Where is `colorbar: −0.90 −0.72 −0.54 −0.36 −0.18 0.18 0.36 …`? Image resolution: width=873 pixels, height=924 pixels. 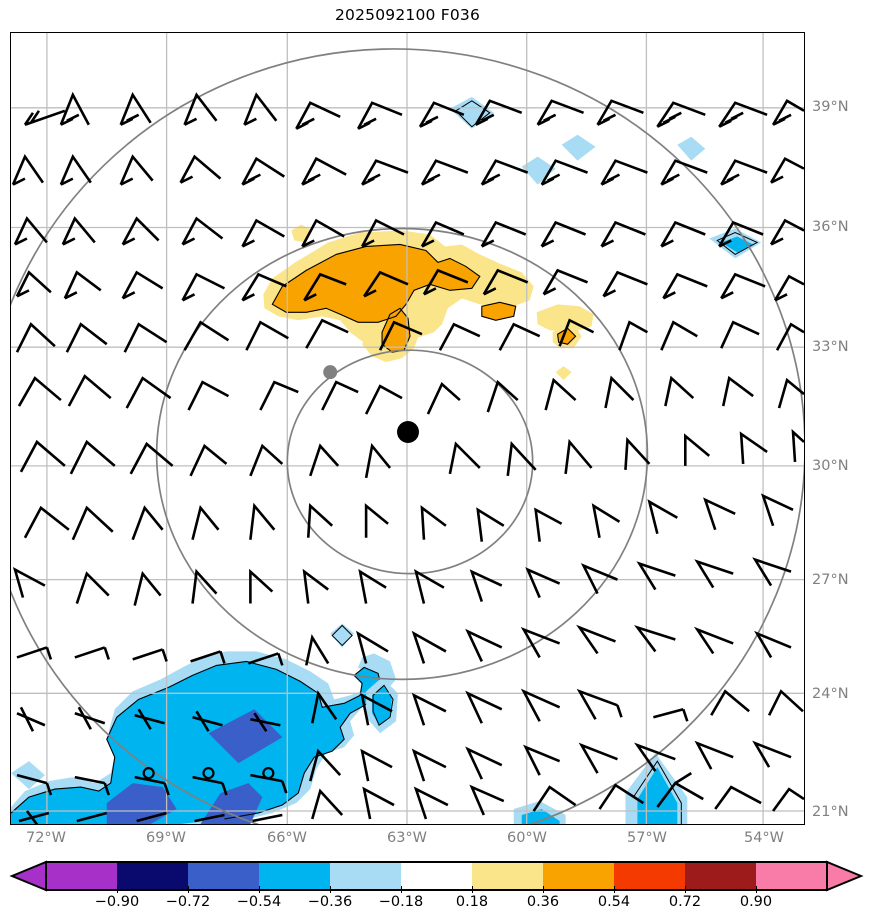
colorbar: −0.90 −0.72 −0.54 −0.36 −0.18 0.18 0.36 … is located at coordinates (436, 891).